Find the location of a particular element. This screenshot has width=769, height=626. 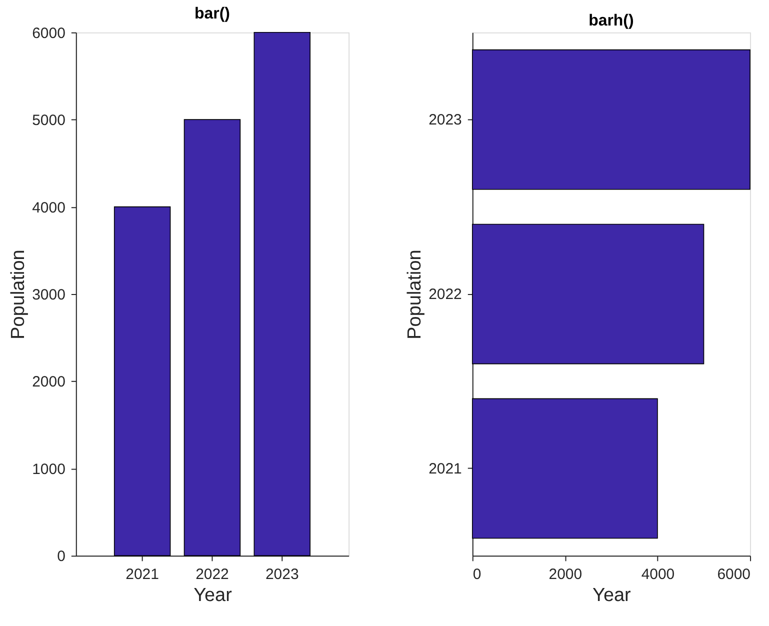

x-tick-label: 4000 is located at coordinates (658, 575).